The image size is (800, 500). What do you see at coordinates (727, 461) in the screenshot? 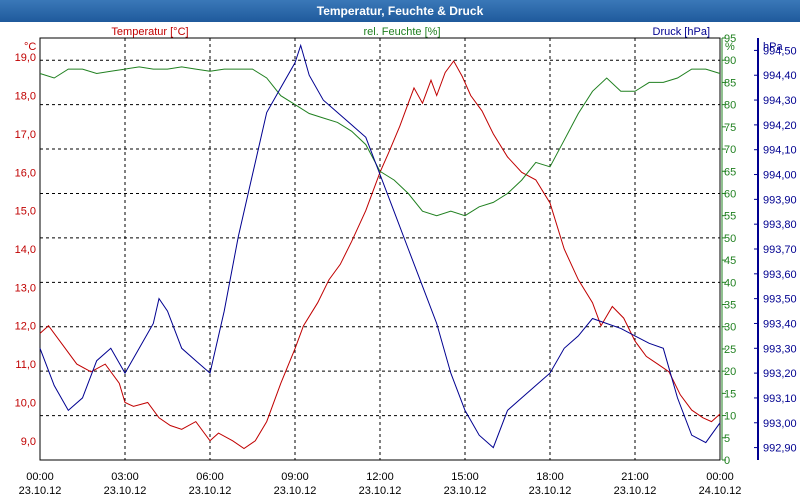
I see `y-tick-humidity: 0` at bounding box center [727, 461].